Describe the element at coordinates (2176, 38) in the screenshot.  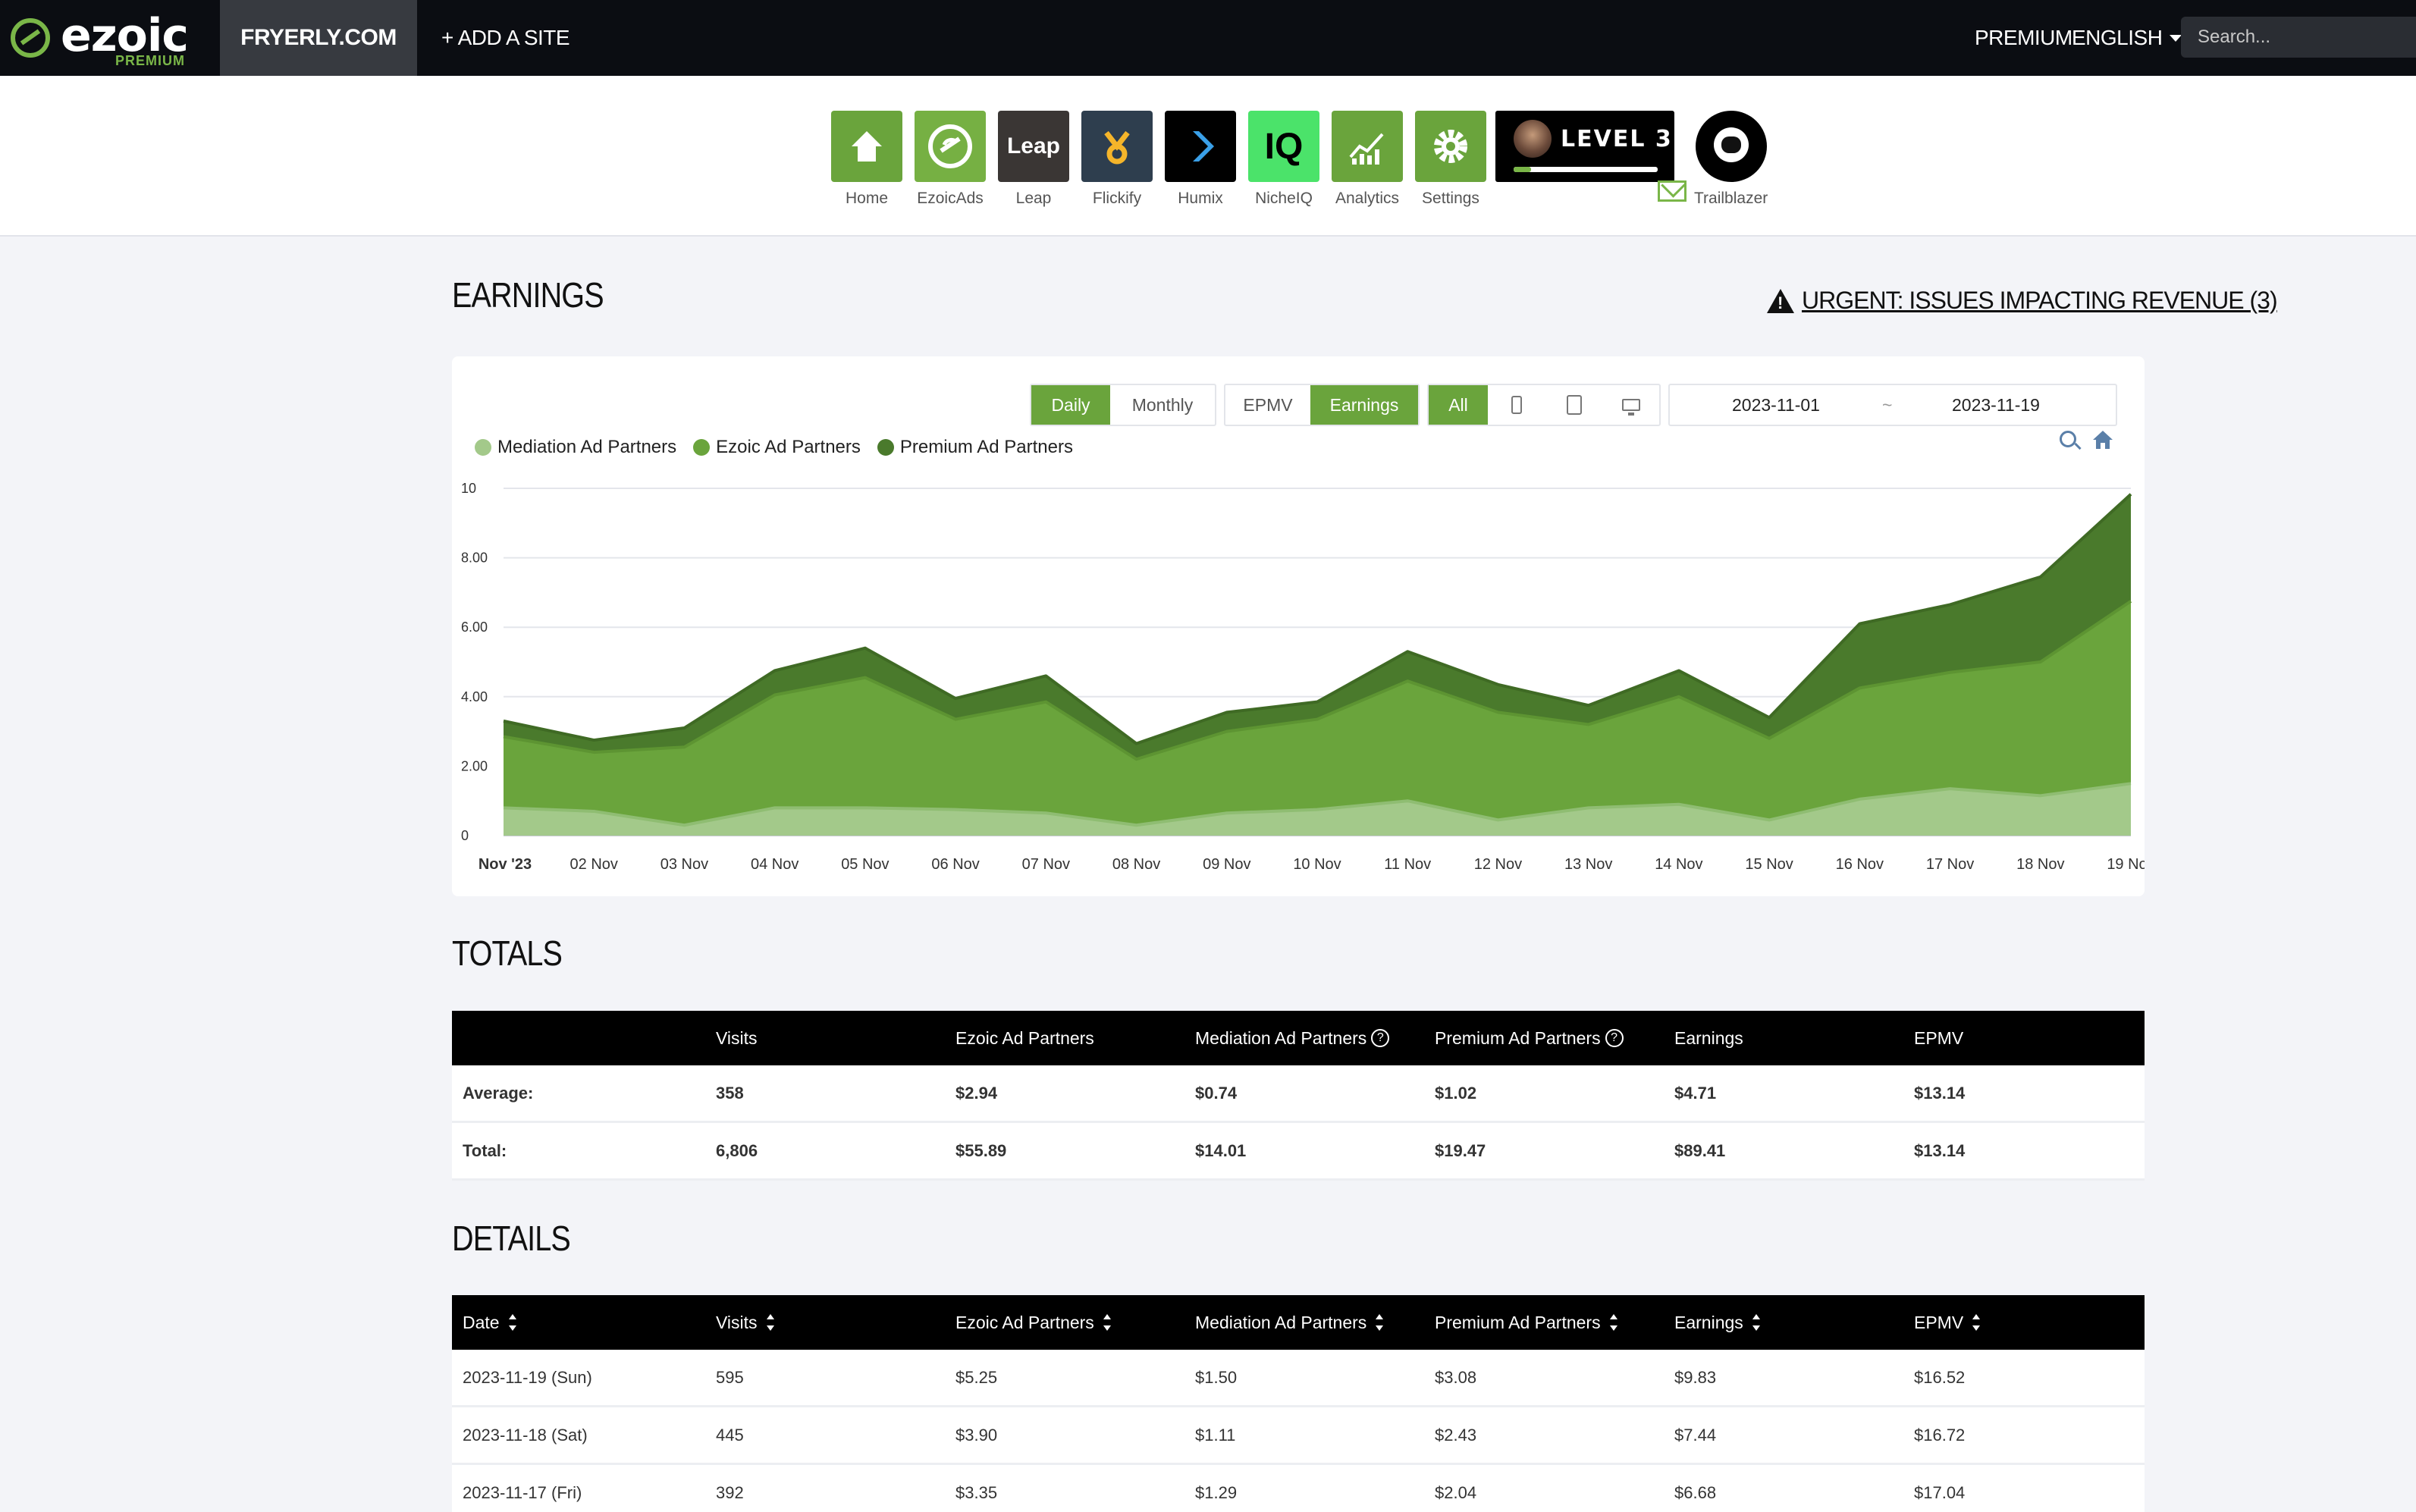
I see `caret-down-icon` at that location.